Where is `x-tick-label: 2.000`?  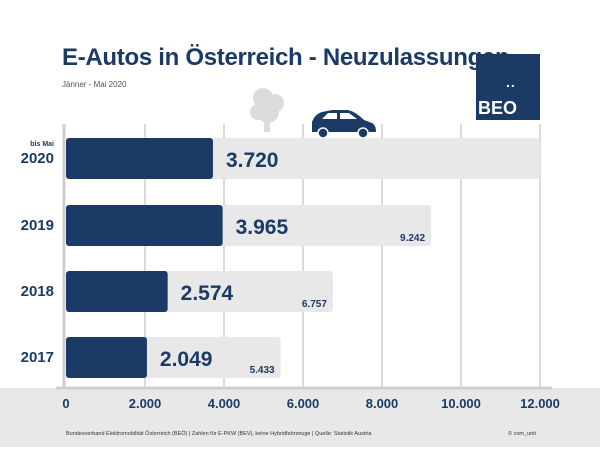 x-tick-label: 2.000 is located at coordinates (145, 403).